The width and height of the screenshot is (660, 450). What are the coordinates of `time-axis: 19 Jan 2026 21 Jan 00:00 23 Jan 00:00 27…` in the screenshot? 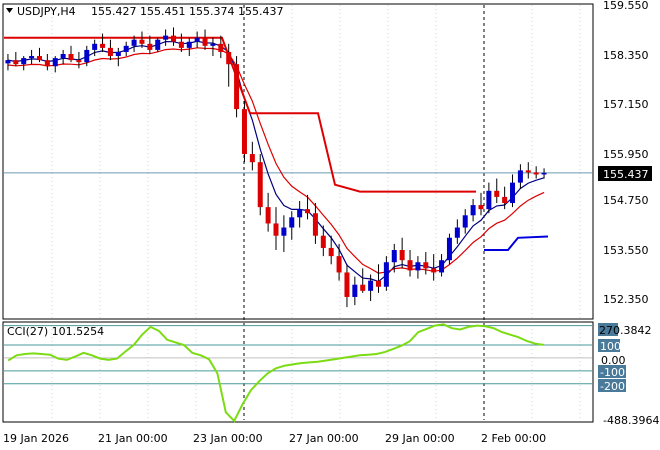 It's located at (274, 438).